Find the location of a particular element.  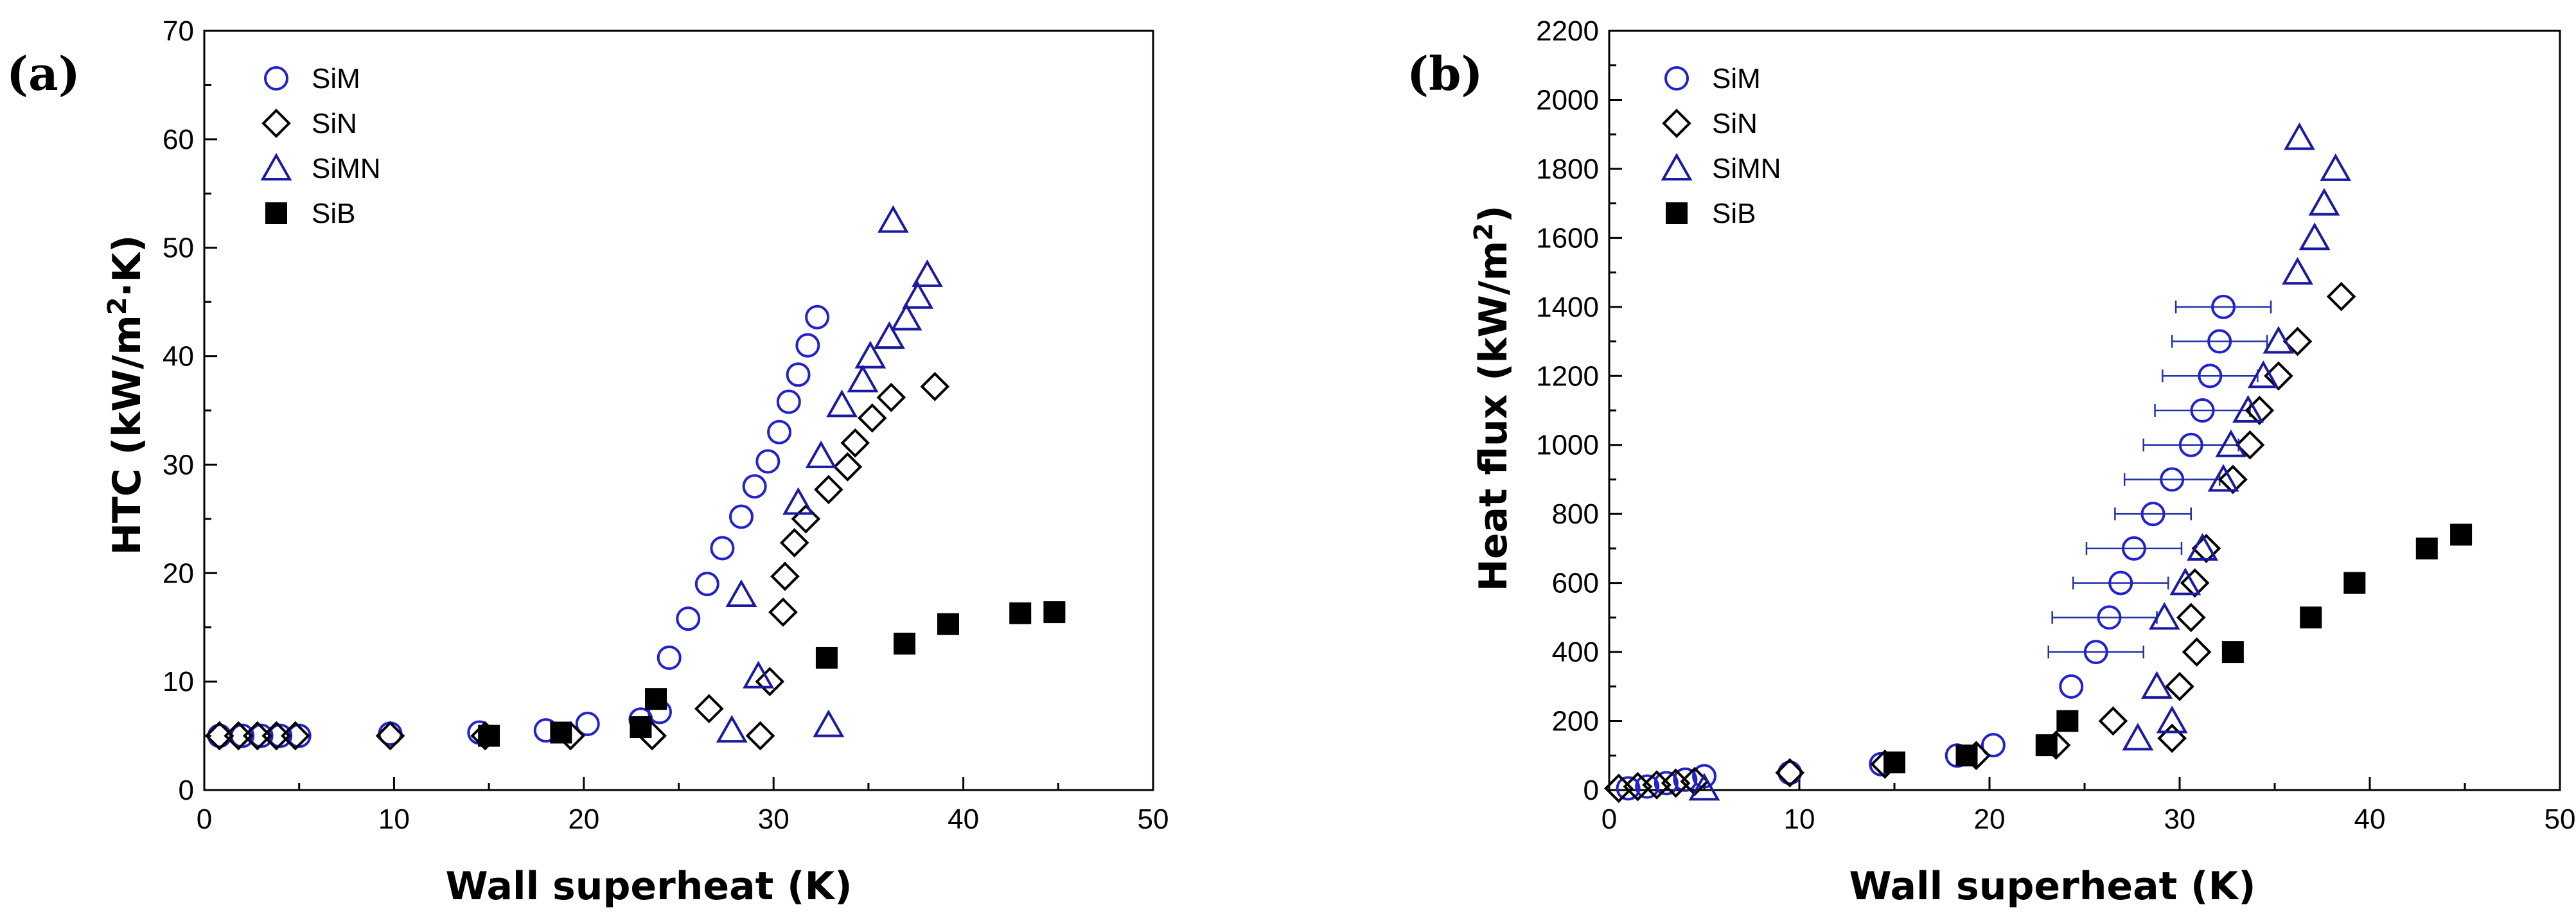

y-tick-label-a: 20 is located at coordinates (178, 573).